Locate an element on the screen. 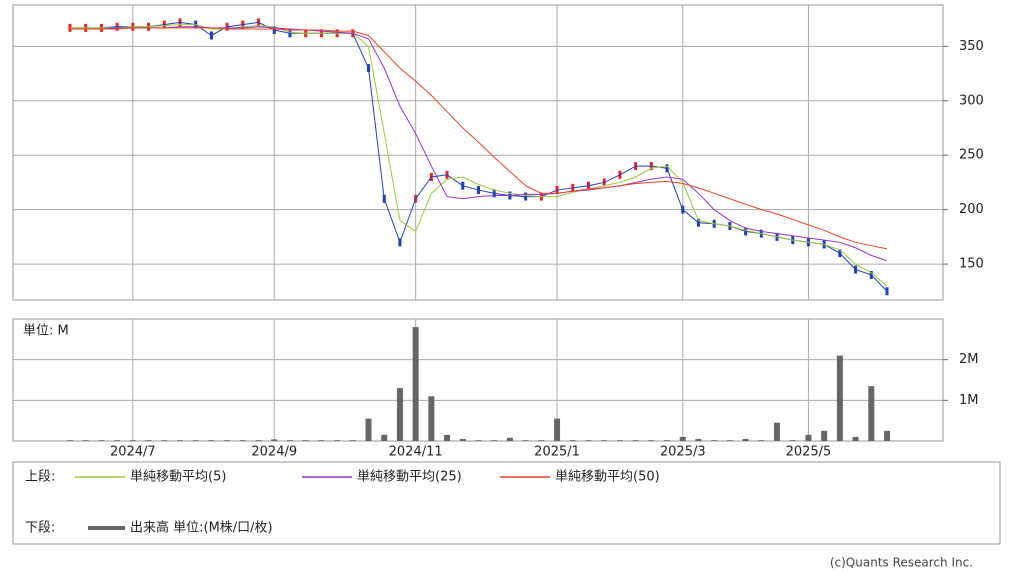 This screenshot has width=1011, height=575. copyright: (c)Quants Research Inc. is located at coordinates (901, 563).